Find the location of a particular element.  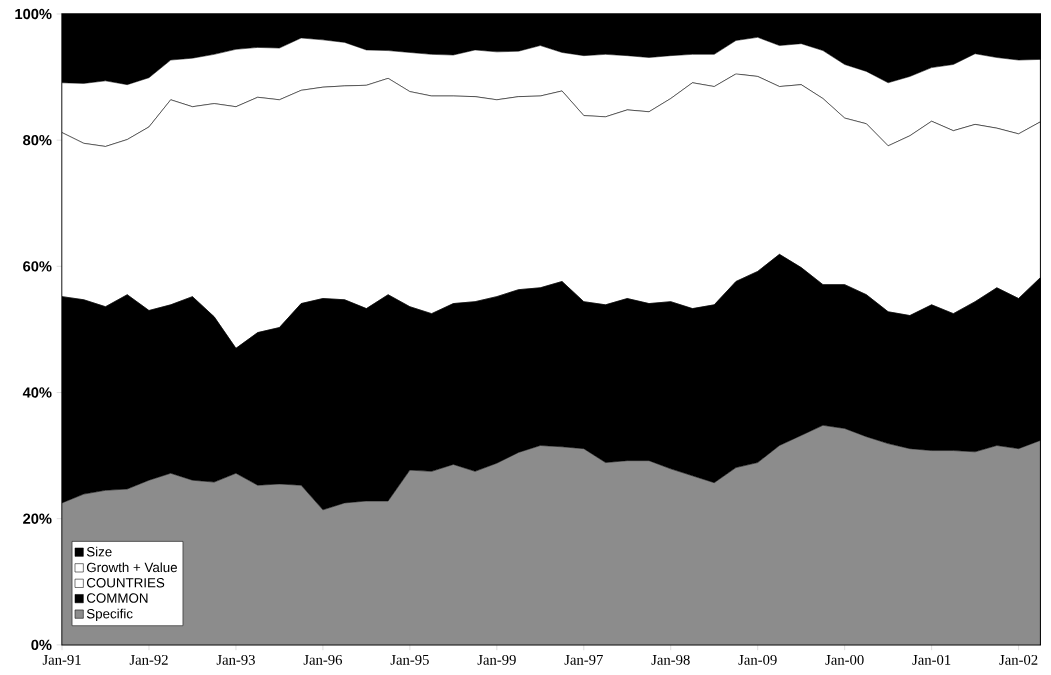

x-tick-label: Jan-00 is located at coordinates (844, 659).